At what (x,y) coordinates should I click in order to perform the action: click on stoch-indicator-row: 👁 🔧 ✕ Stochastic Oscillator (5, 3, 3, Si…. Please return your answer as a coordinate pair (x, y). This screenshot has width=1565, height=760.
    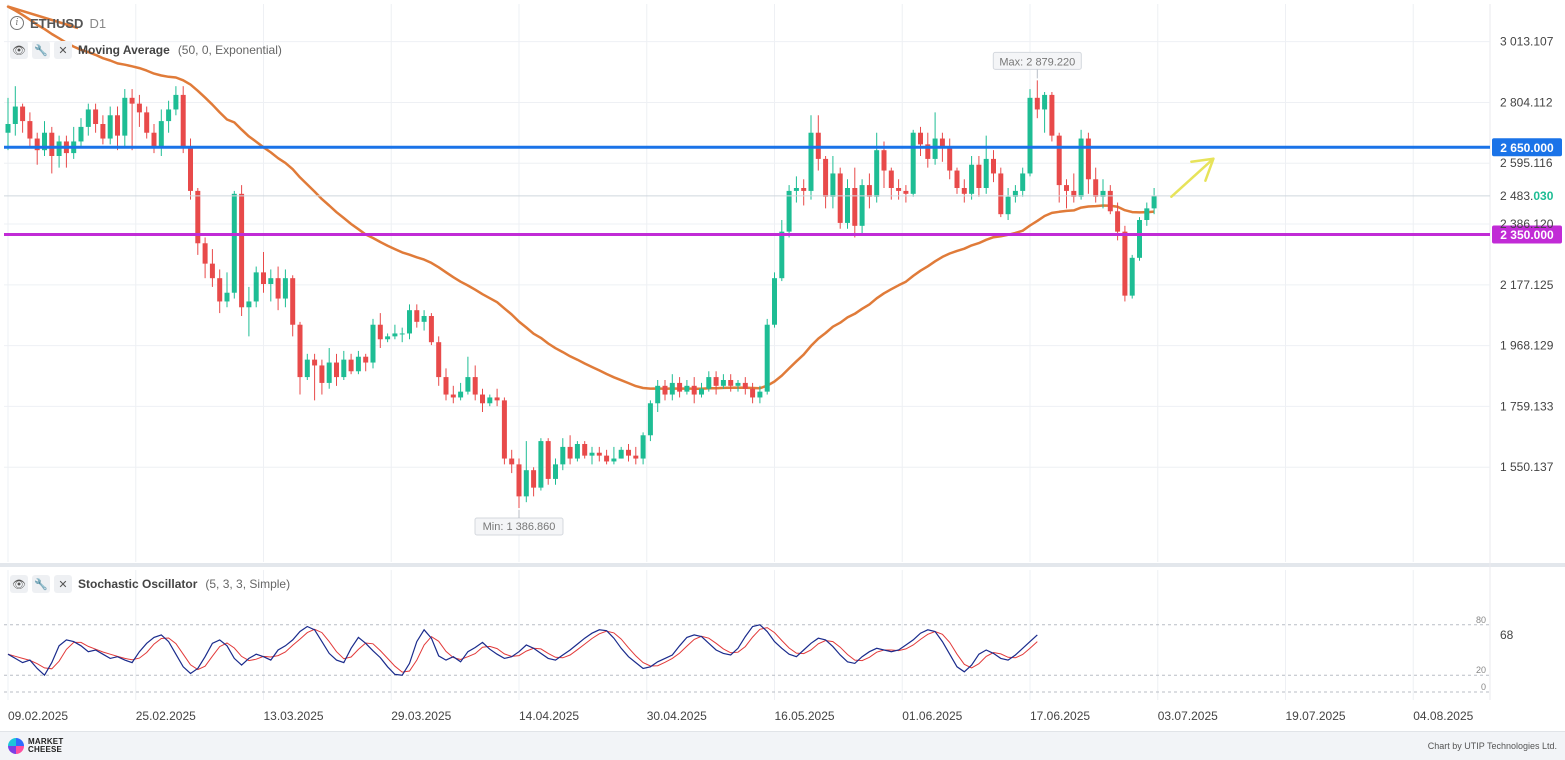
    Looking at the image, I should click on (150, 584).